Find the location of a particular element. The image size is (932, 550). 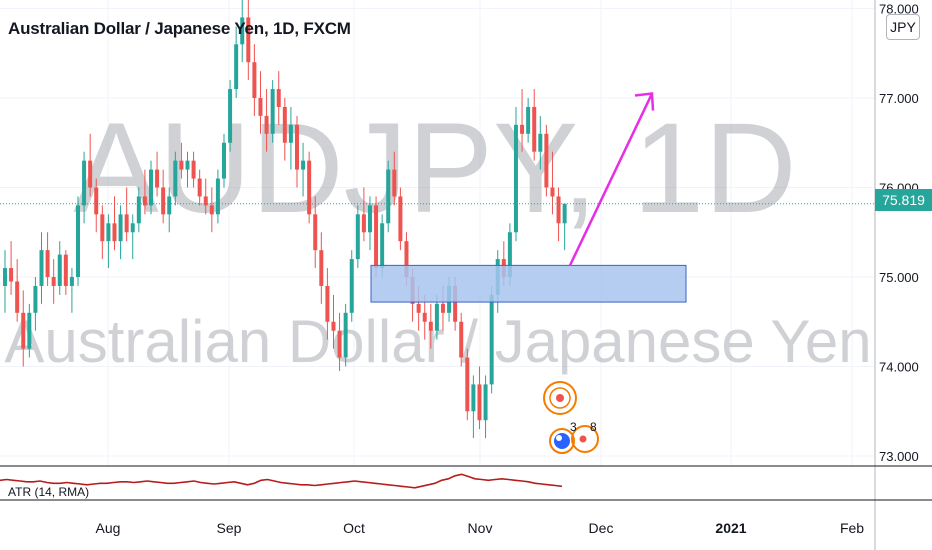

trend-arrow-line is located at coordinates (611, 179).